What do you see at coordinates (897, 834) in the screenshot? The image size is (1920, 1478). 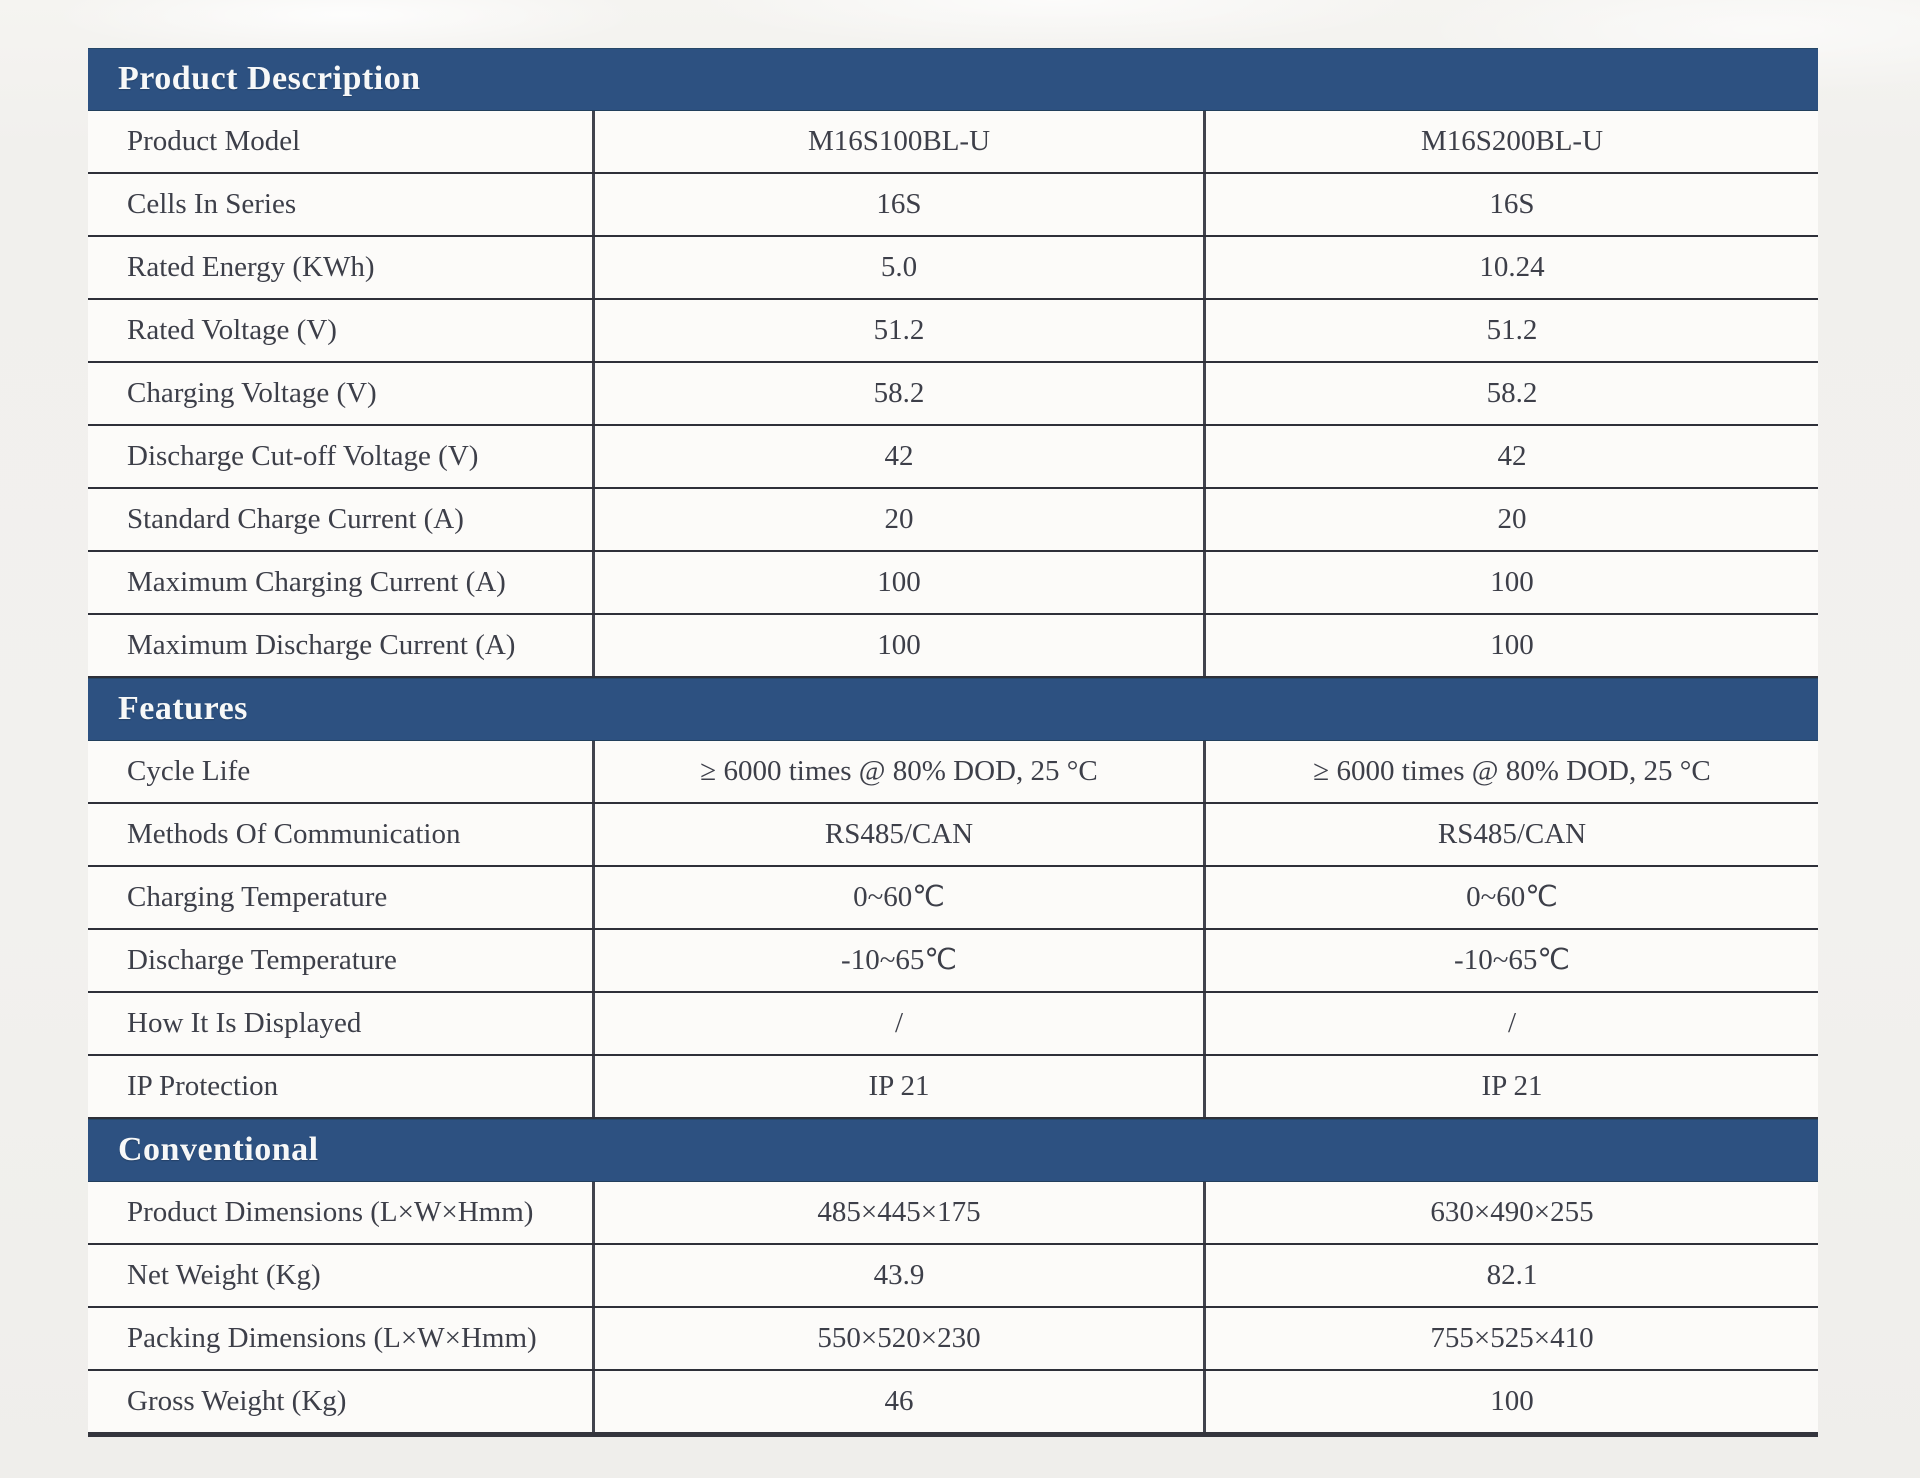 I see `value-model-1: RS485/CAN` at bounding box center [897, 834].